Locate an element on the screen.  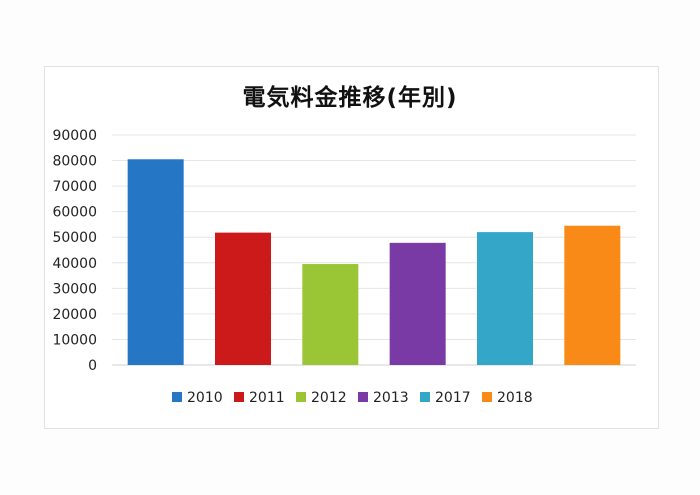
bar-2010 is located at coordinates (155, 262).